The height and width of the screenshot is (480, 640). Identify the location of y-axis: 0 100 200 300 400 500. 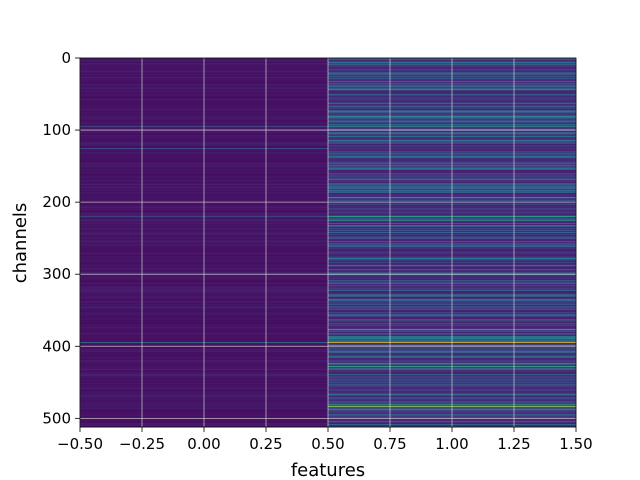
(61, 238).